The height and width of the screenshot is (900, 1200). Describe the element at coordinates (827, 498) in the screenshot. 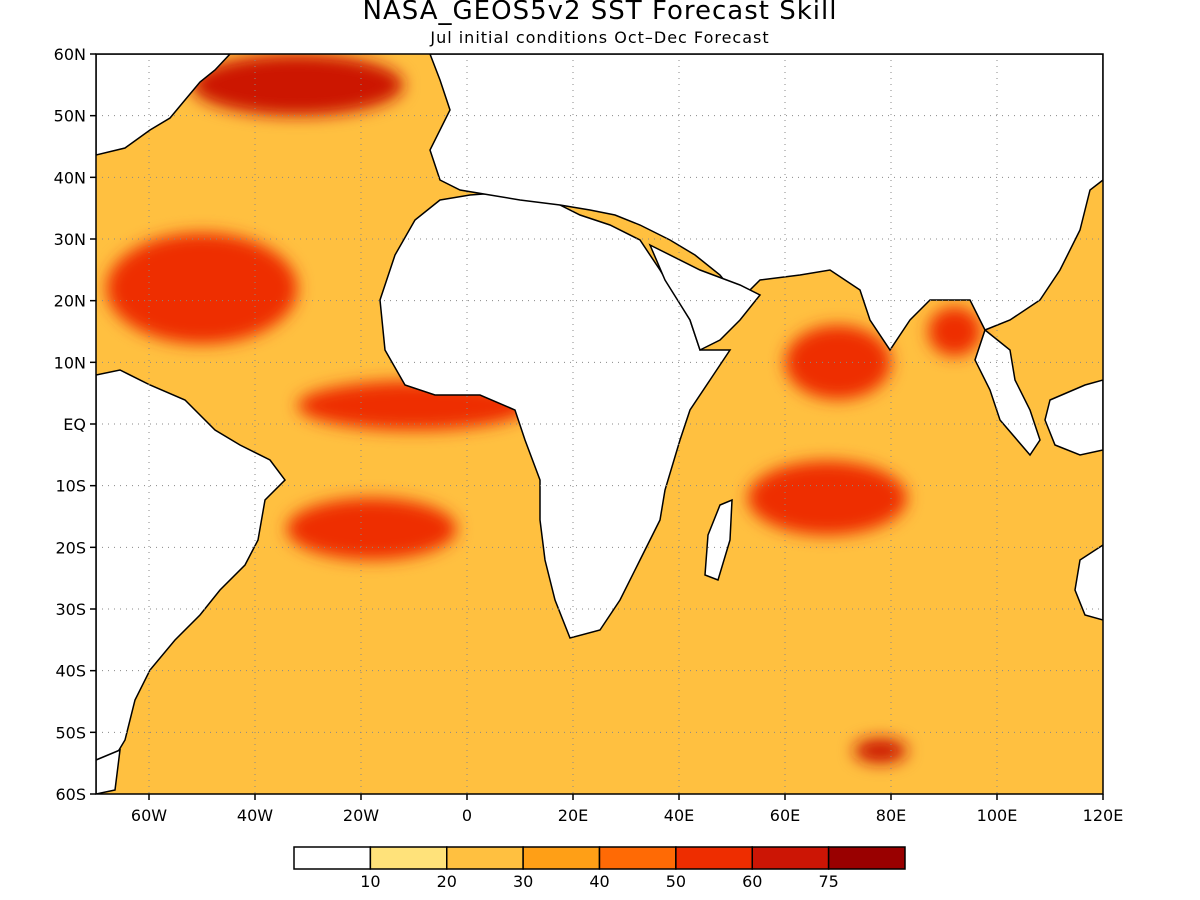

I see `skill-region-tropical-indian-ocean` at that location.